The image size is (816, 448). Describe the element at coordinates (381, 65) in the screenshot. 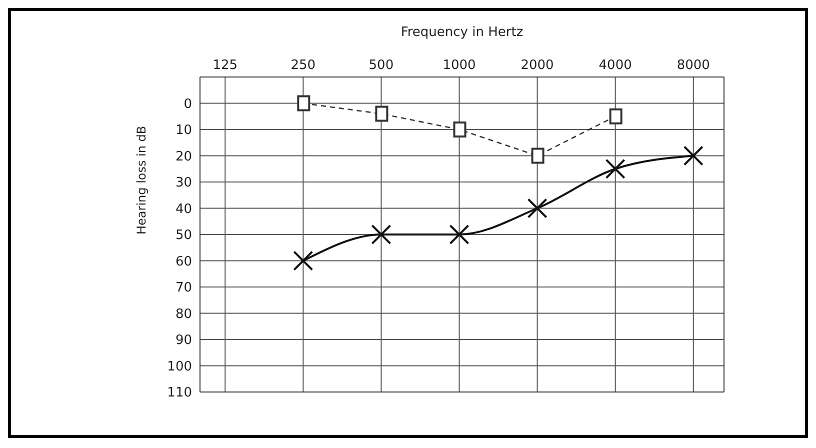

I see `x-tick-label: 500` at that location.